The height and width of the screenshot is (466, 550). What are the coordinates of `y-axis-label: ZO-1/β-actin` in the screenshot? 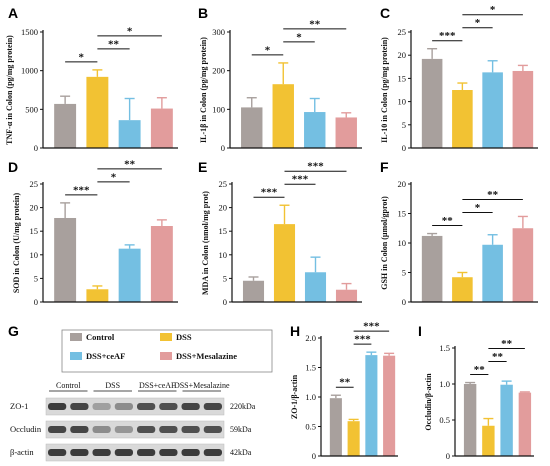 It's located at (294, 396).